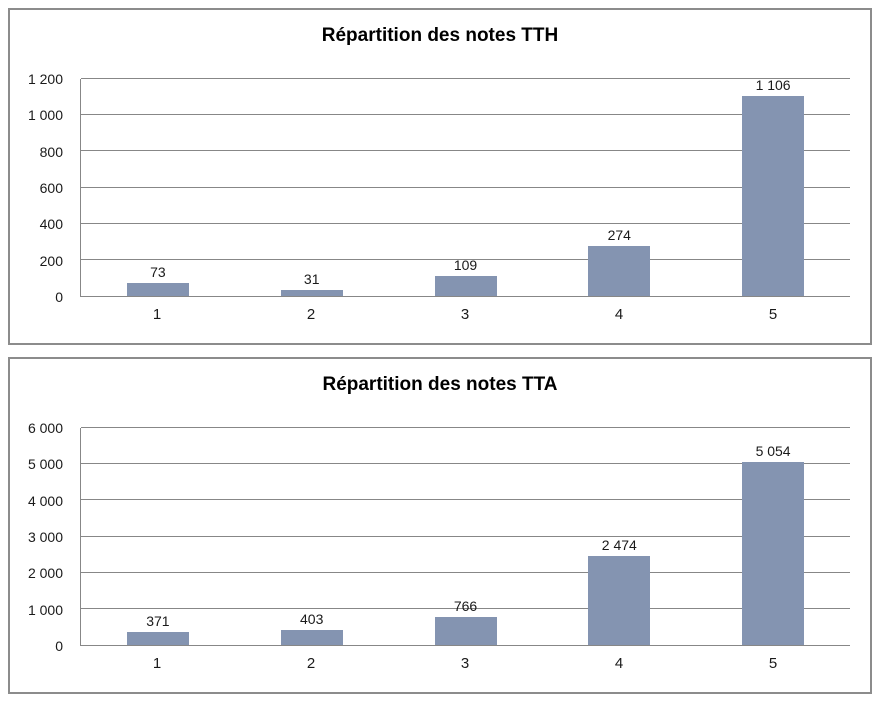 The width and height of the screenshot is (880, 703). Describe the element at coordinates (440, 35) in the screenshot. I see `chart-title: Répartition des notes TTH` at that location.